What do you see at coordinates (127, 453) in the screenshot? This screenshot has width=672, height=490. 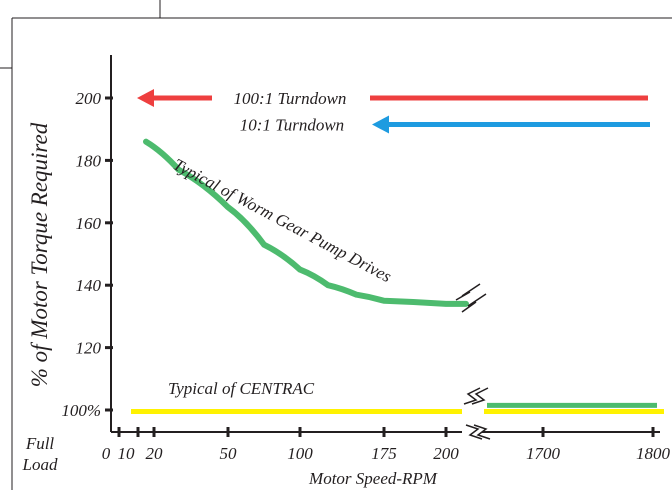 I see `x-tick-label: 10` at bounding box center [127, 453].